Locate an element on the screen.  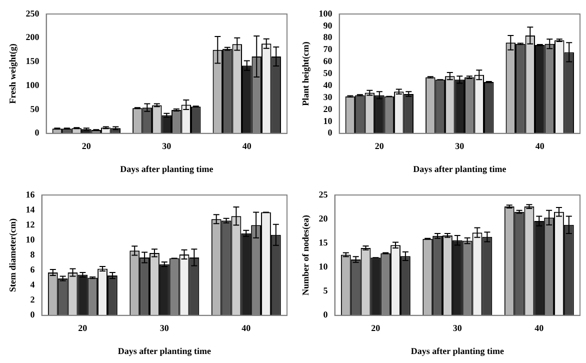
y-axis-title: Number of nodes(ea) is located at coordinates (305, 255).